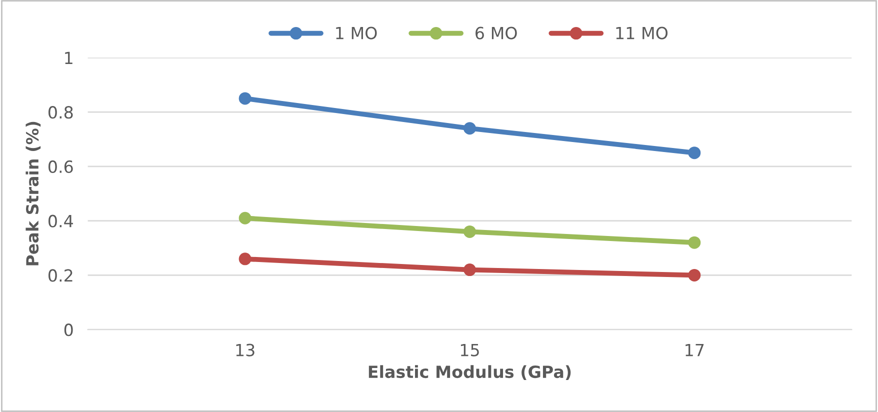  What do you see at coordinates (469, 350) in the screenshot?
I see `x-tick-label: 15` at bounding box center [469, 350].